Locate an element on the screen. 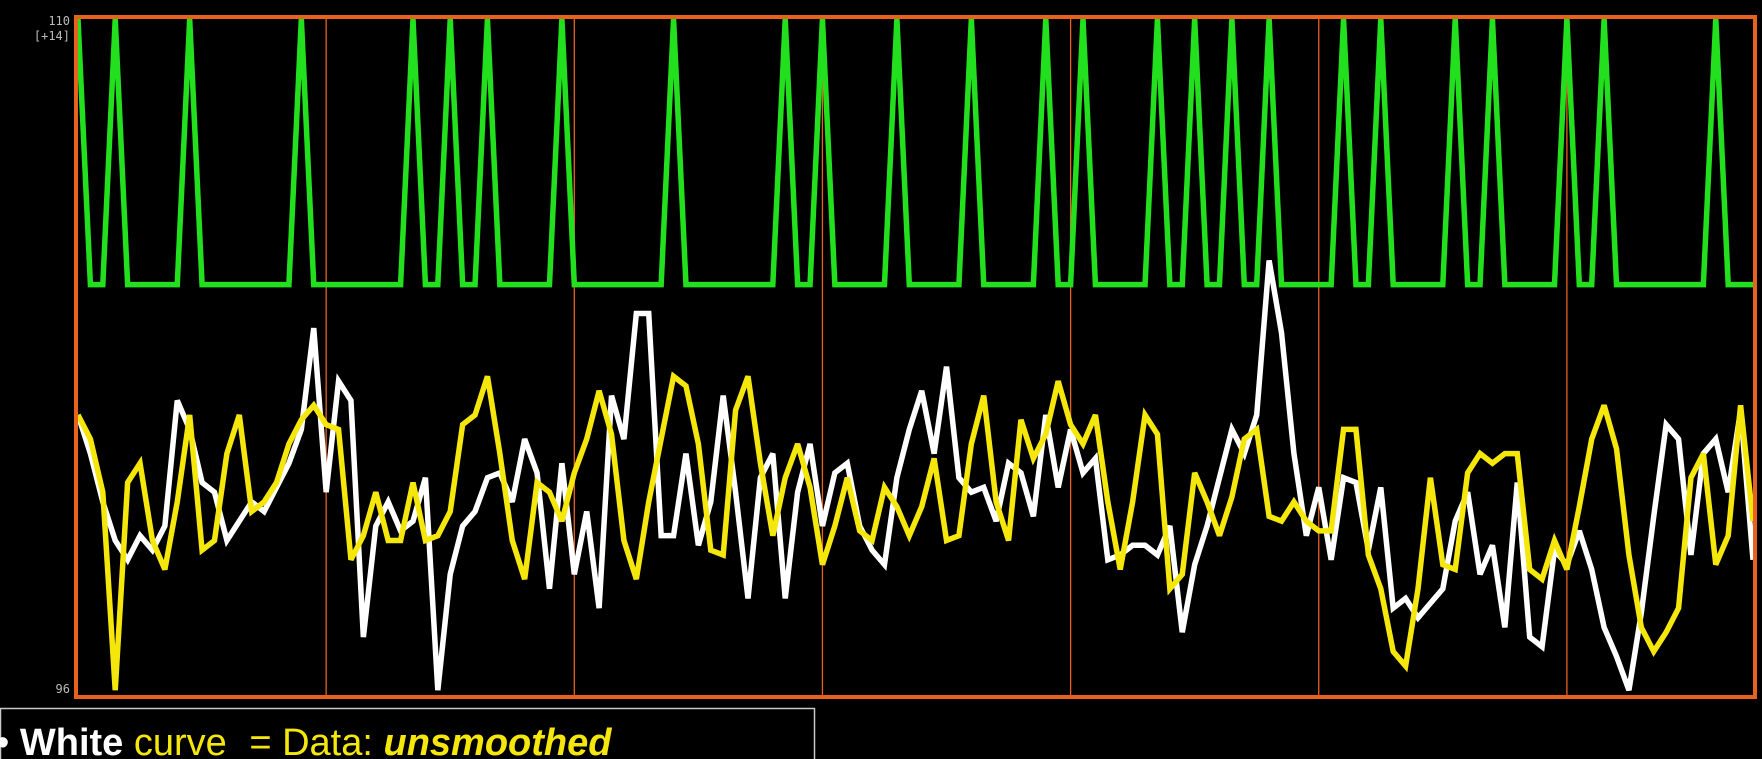 This screenshot has width=1762, height=759. y-tick-label: 96 is located at coordinates (63, 689).